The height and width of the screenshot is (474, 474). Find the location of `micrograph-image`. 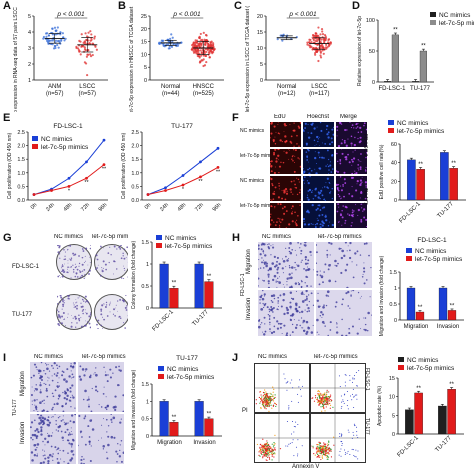

micrograph-image is located at coordinates (101, 439).